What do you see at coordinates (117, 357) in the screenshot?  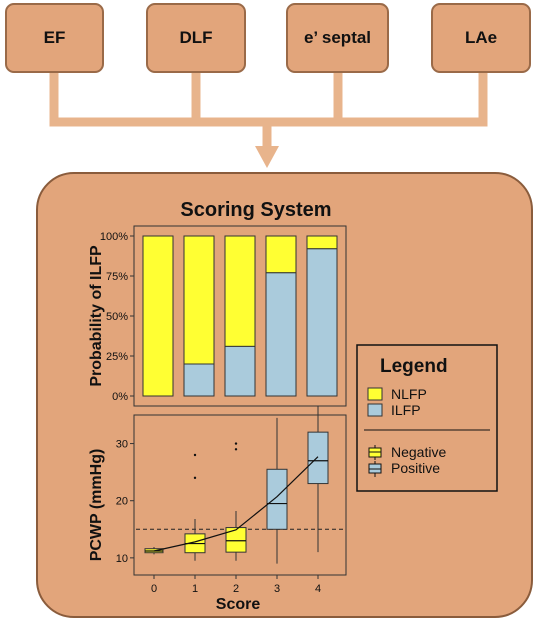 I see `bar-y-tick-label: 25%` at bounding box center [117, 357].